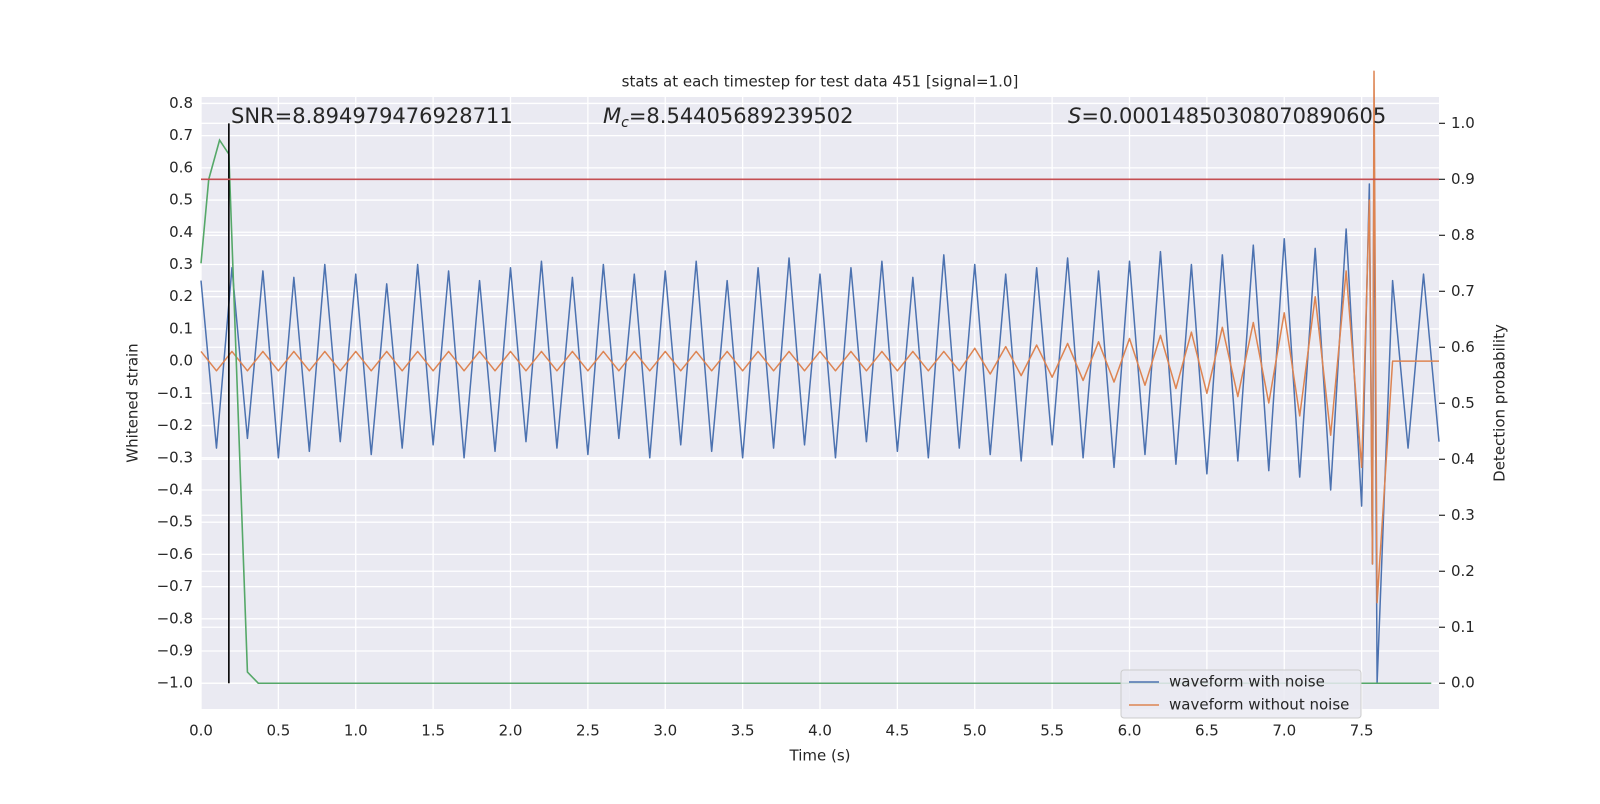  I want to click on y-tick-label: −0.8, so click(175, 618).